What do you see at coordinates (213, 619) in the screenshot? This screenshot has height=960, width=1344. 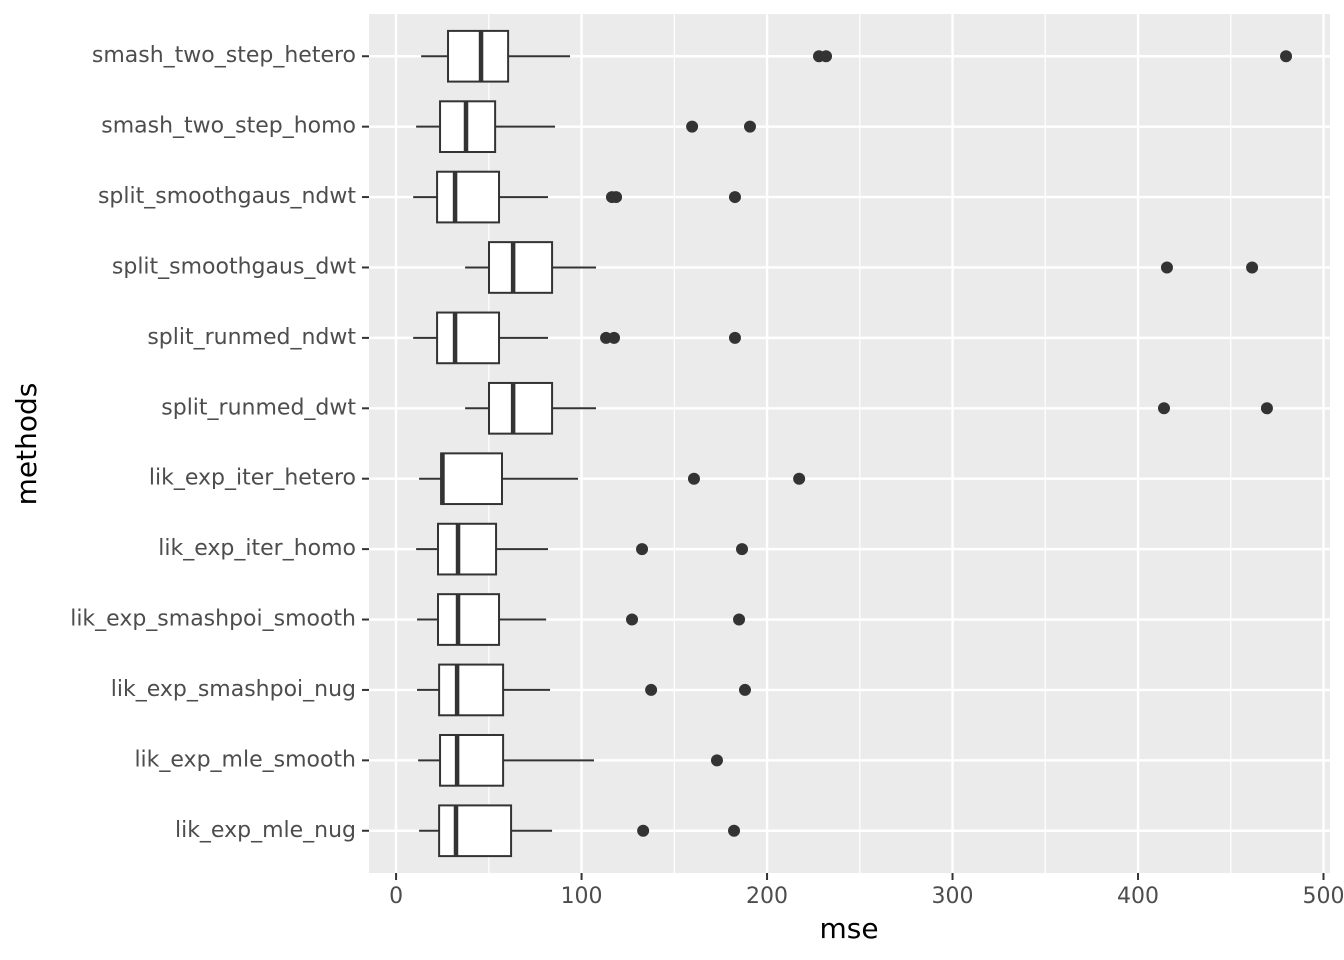 I see `y-tick-label: lik_exp_smashpoi_smooth` at bounding box center [213, 619].